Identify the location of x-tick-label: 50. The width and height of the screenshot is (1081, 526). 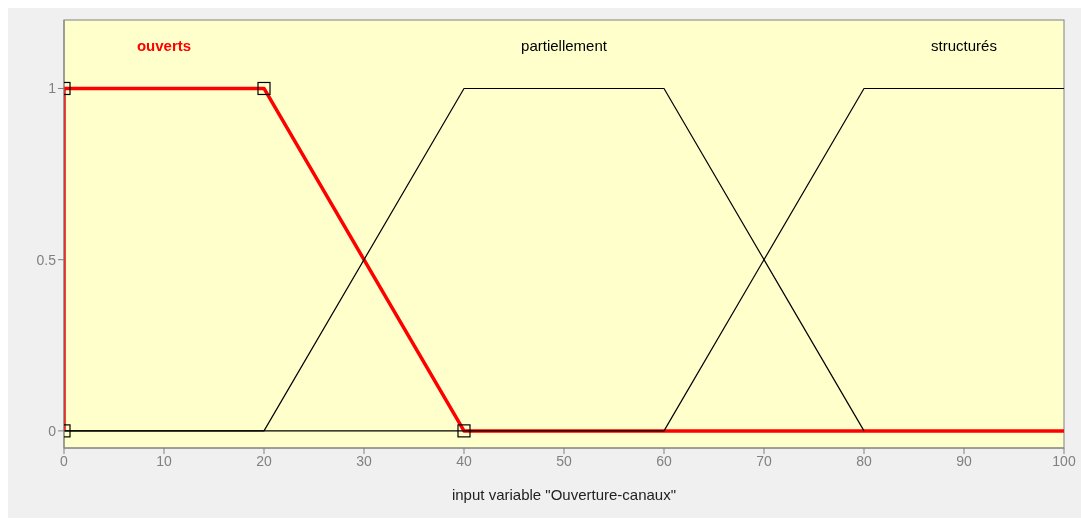
(564, 460).